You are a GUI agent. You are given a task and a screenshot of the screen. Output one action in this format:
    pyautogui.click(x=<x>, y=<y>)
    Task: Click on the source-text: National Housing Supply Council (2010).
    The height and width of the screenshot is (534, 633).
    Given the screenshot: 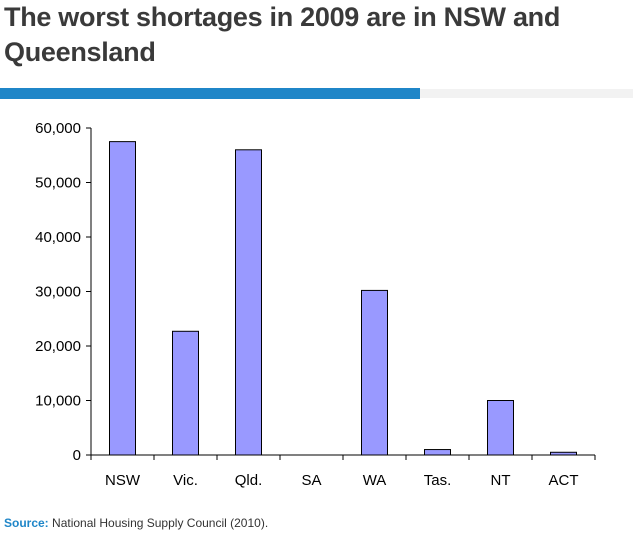 What is the action you would take?
    pyautogui.click(x=160, y=523)
    